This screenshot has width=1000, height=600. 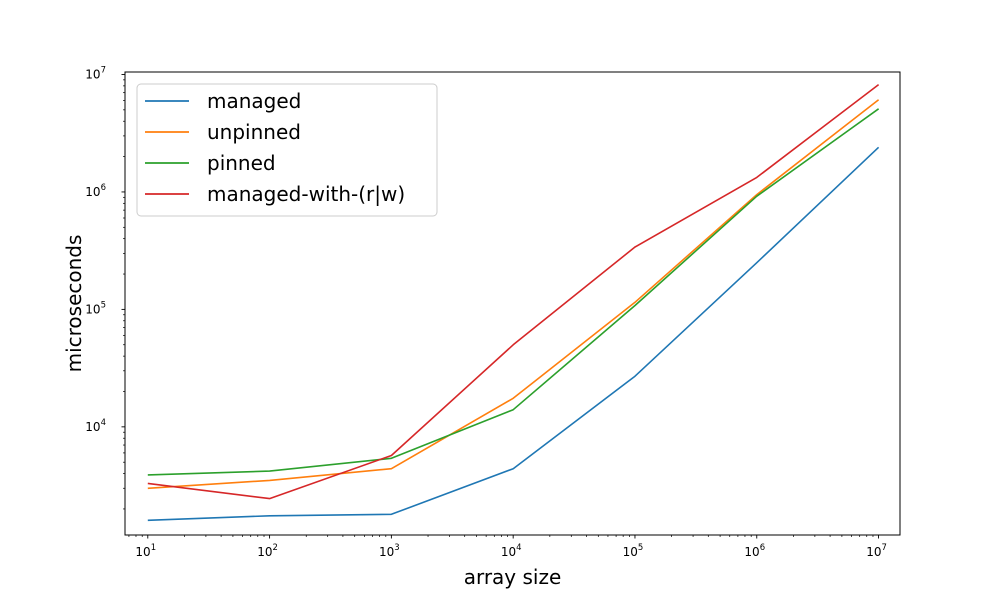 I want to click on x-tick-label: 10², so click(x=267, y=551).